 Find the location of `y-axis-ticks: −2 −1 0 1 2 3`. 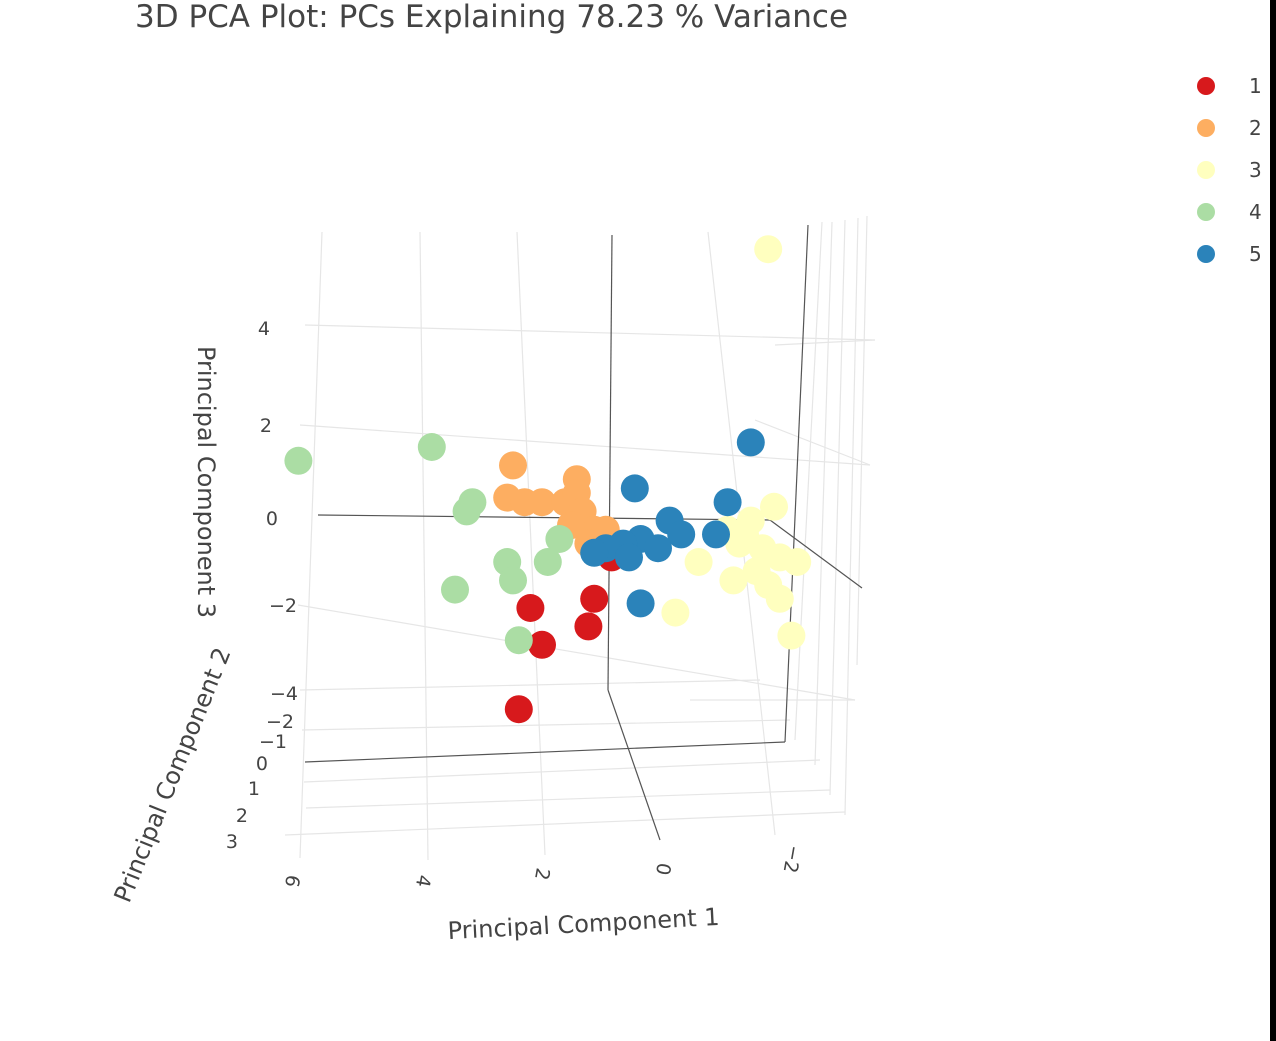

y-axis-ticks: −2 −1 0 1 2 3 is located at coordinates (260, 782).